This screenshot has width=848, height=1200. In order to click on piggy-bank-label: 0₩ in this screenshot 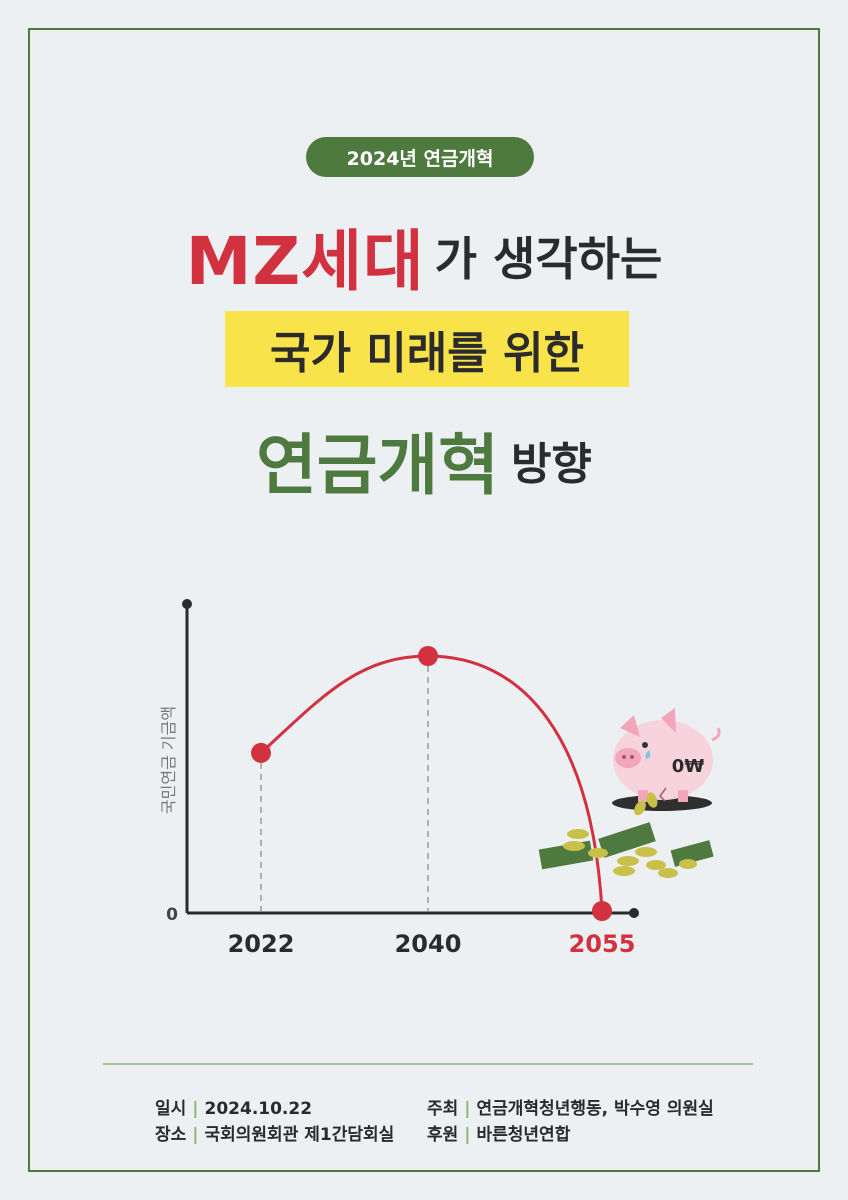, I will do `click(688, 766)`.